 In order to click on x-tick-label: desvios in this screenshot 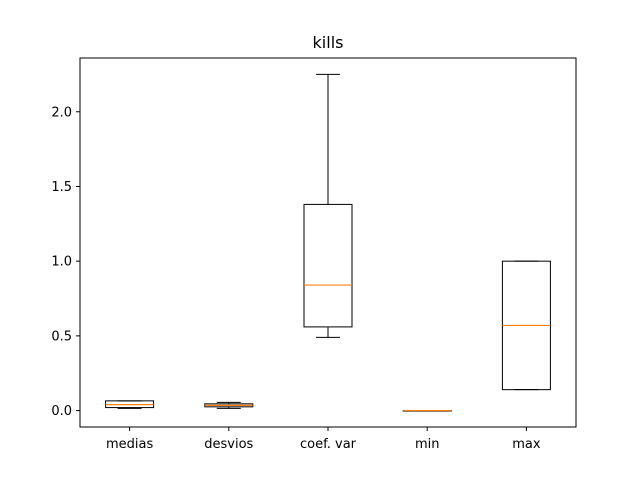, I will do `click(228, 444)`.